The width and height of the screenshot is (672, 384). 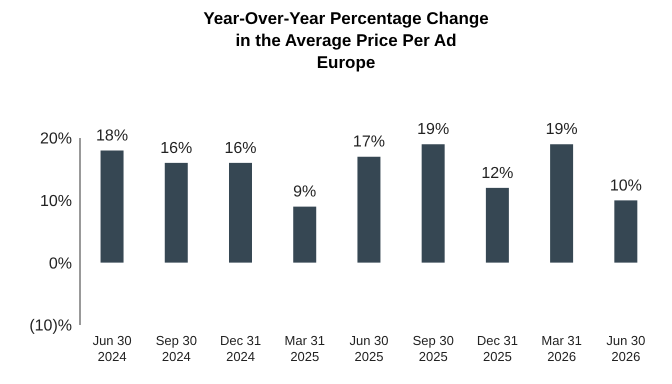 What do you see at coordinates (626, 185) in the screenshot?
I see `data-label: 10%` at bounding box center [626, 185].